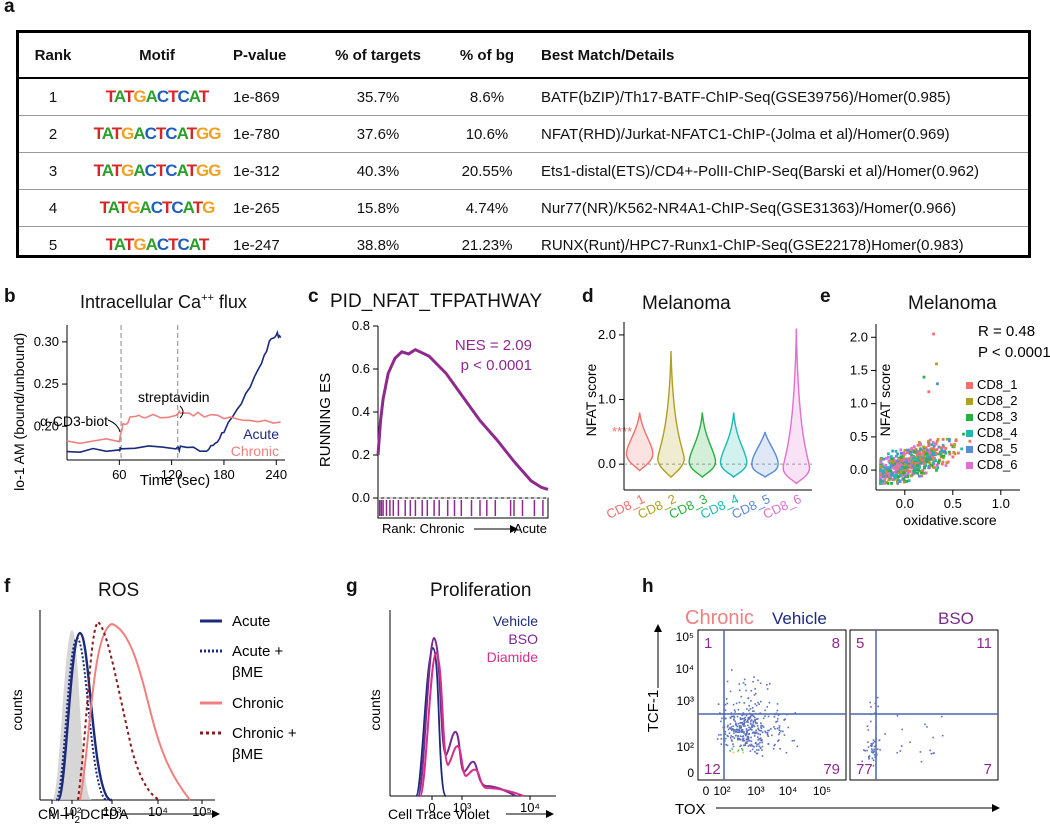  Describe the element at coordinates (859, 403) in the screenshot. I see `panel-e-y-tick-label: 1.0` at that location.